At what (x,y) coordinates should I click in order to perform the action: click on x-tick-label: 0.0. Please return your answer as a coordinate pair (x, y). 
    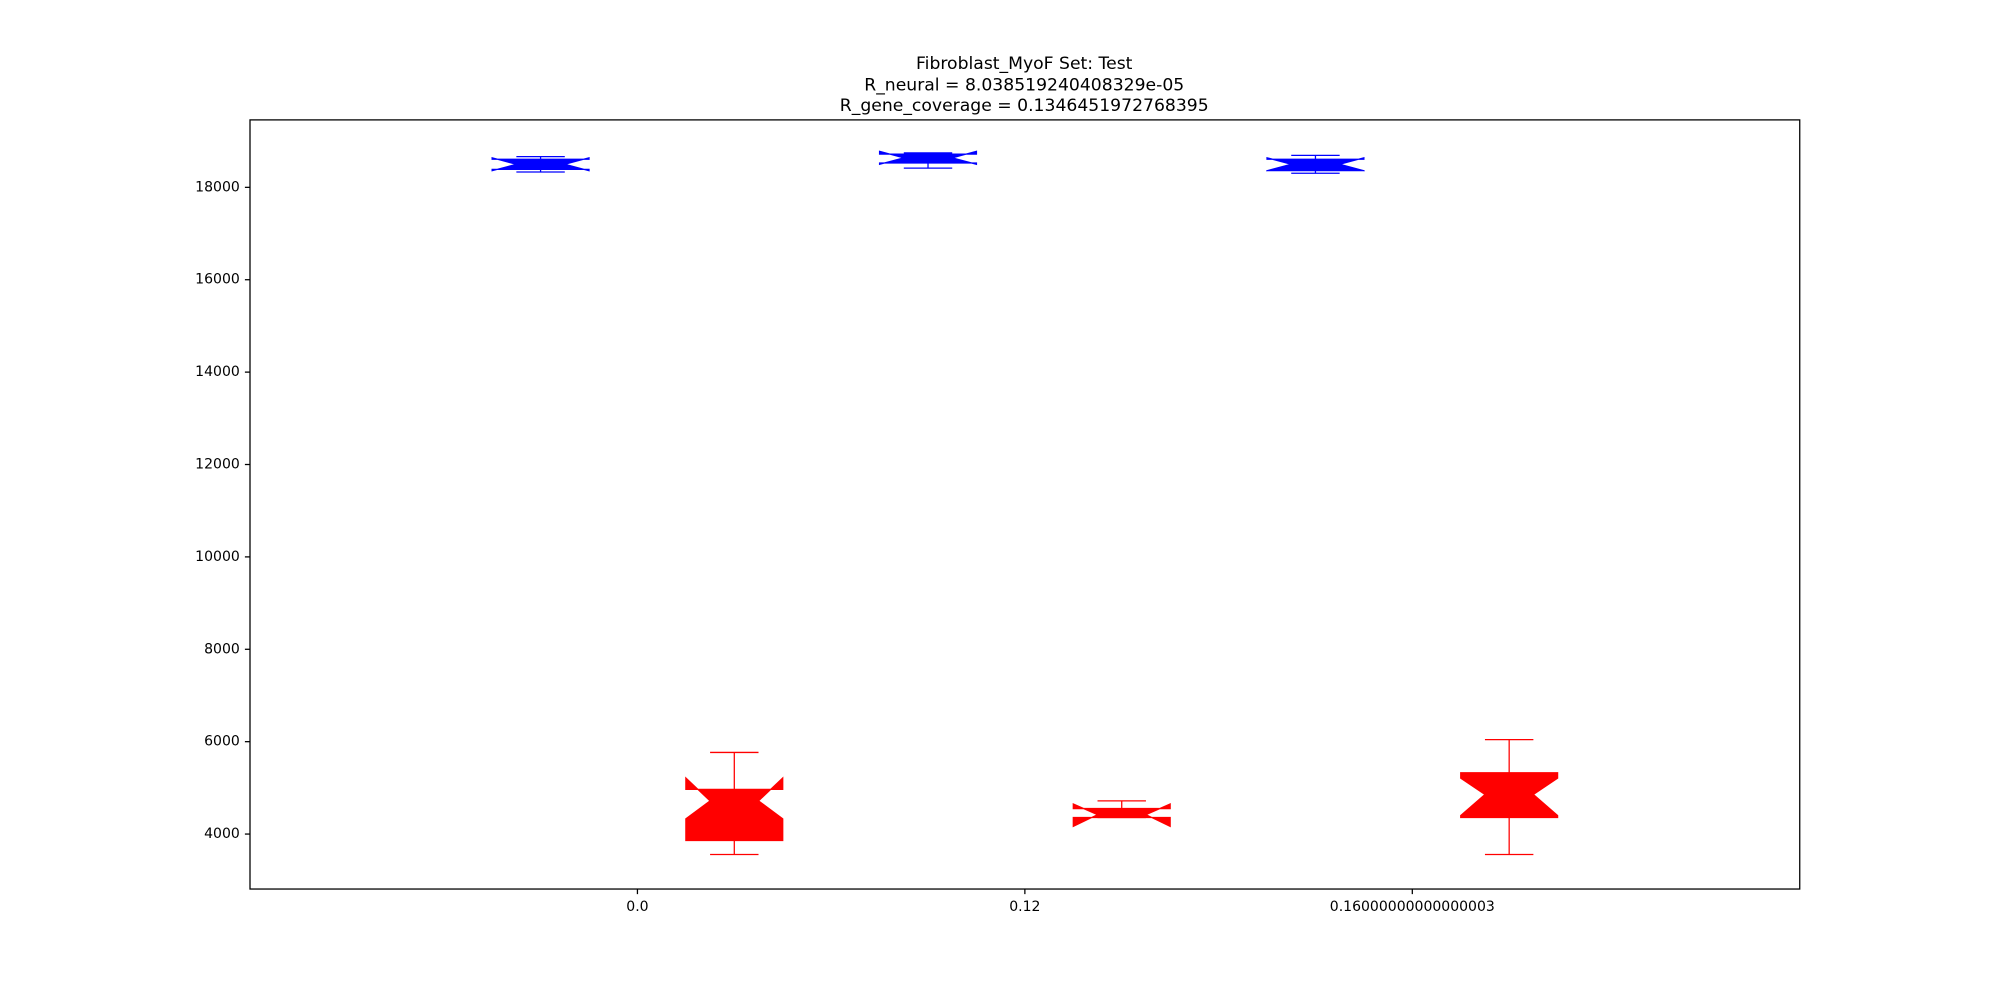
    Looking at the image, I should click on (637, 907).